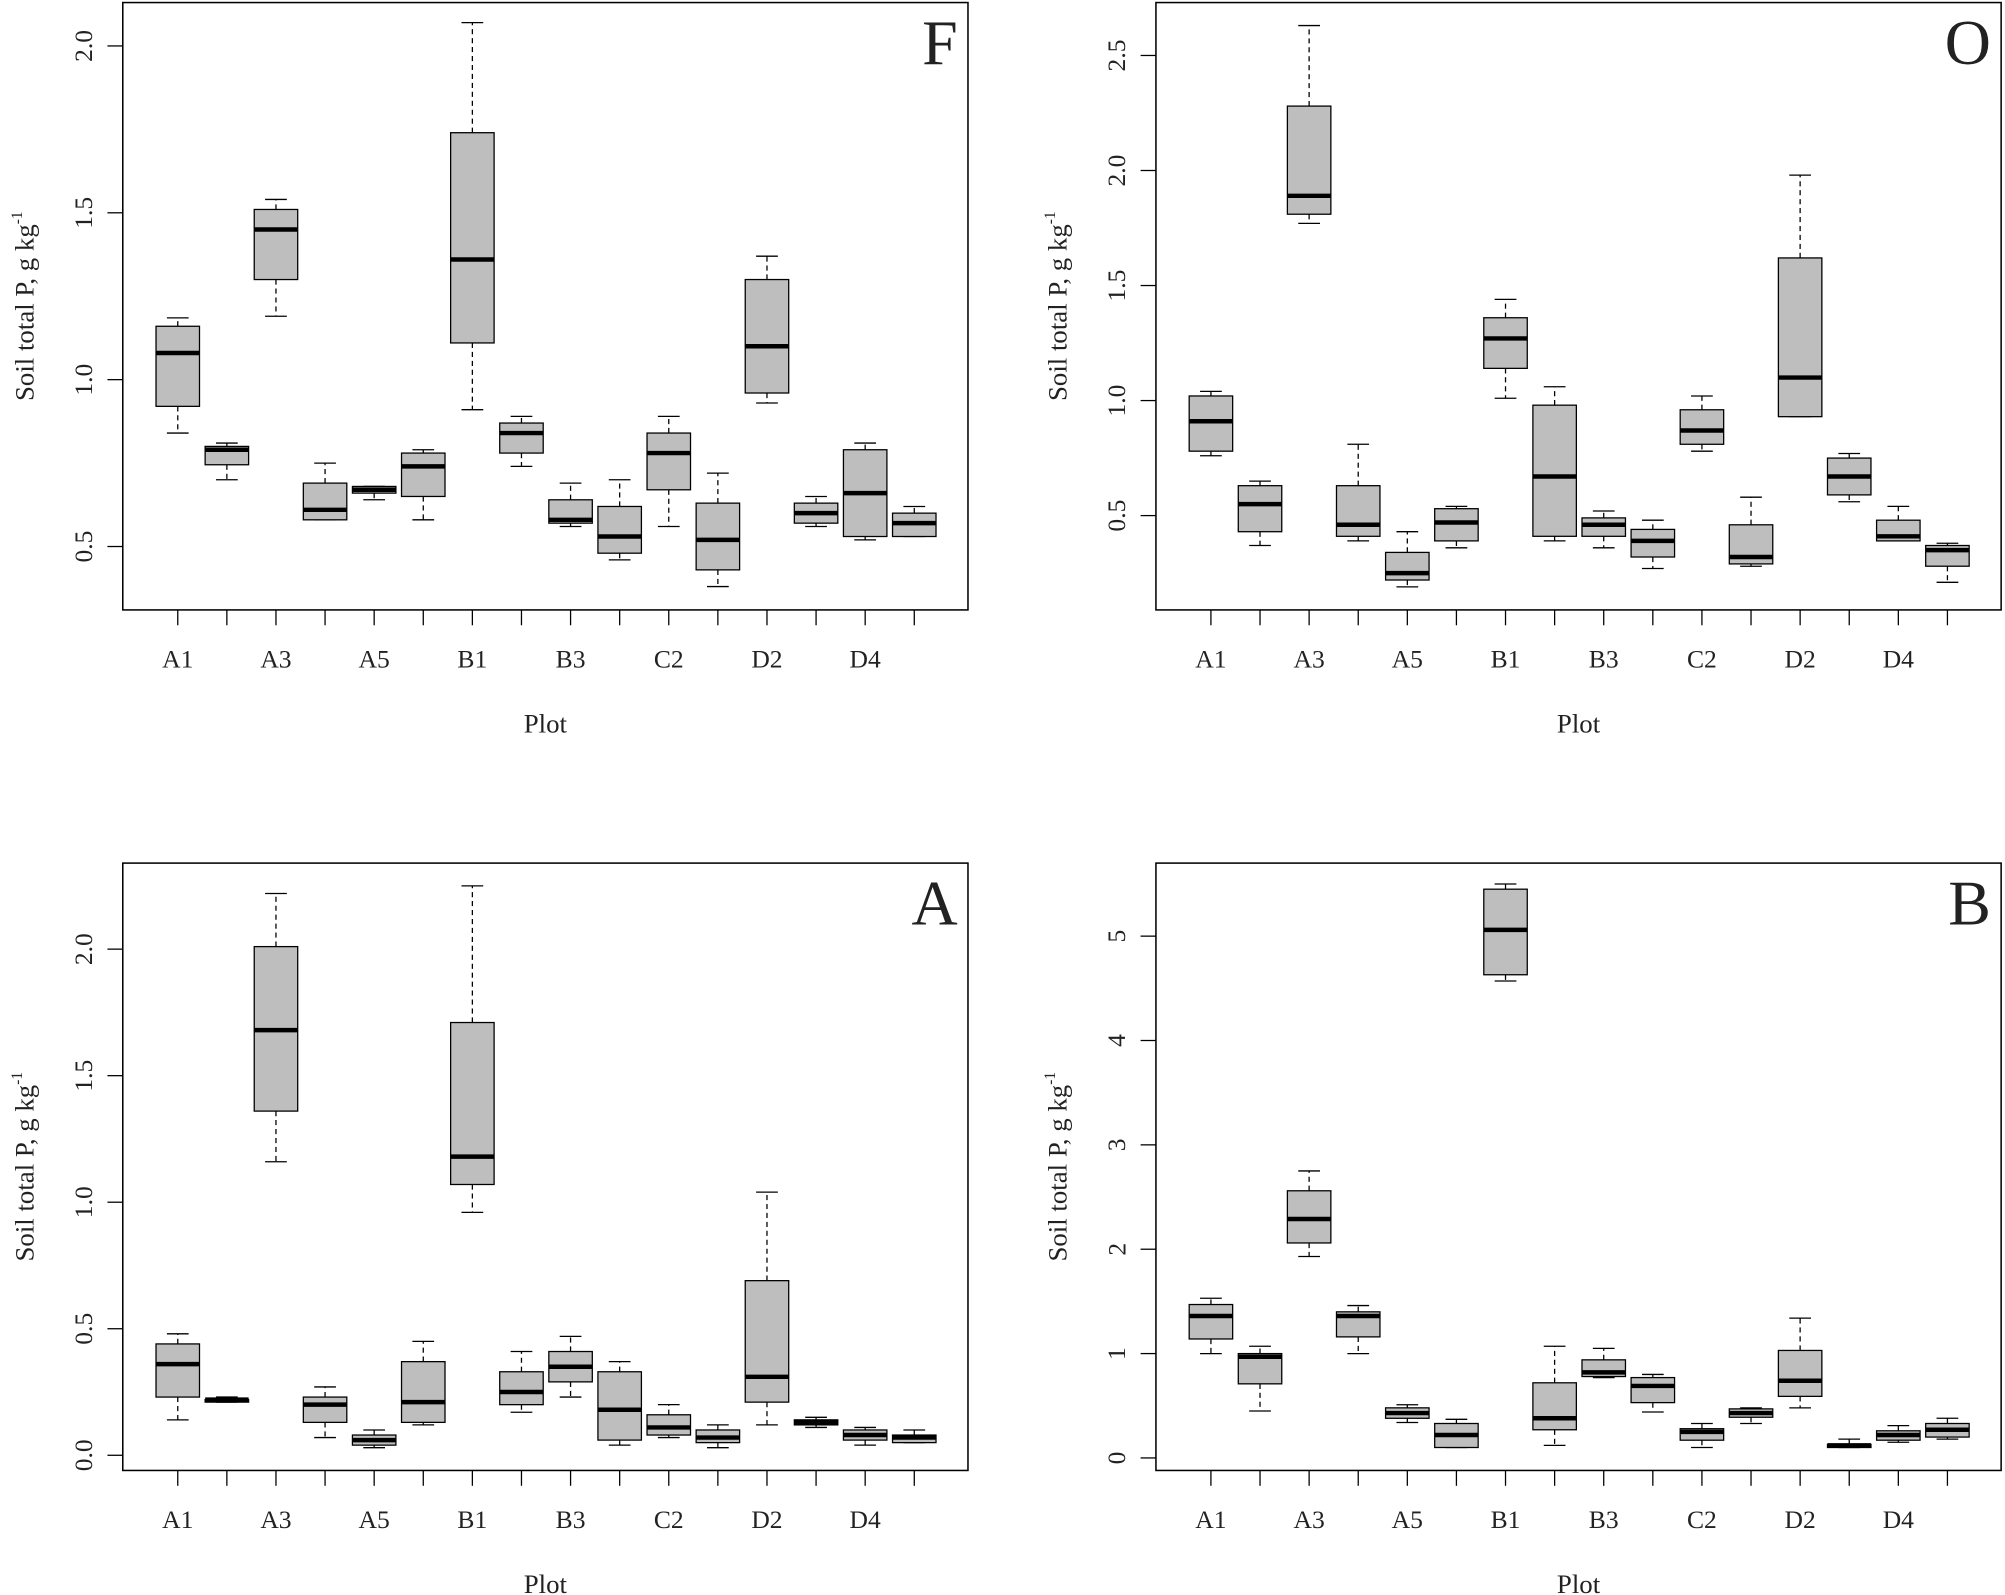  I want to click on y-tick-label: 0, so click(1116, 1458).